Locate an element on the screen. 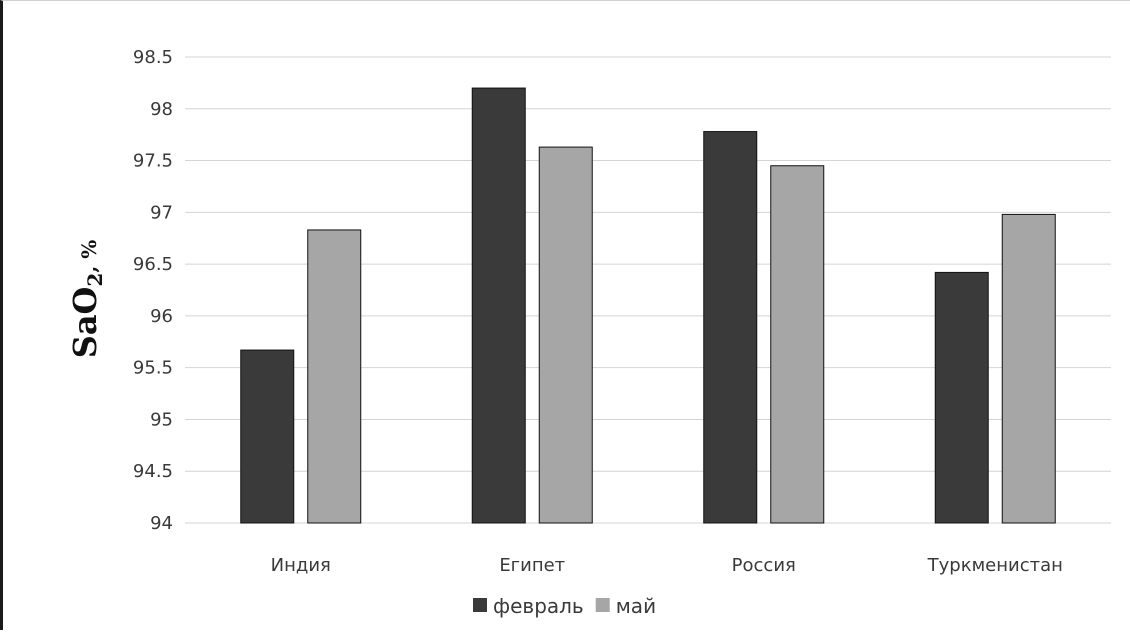 This screenshot has width=1130, height=634. y-tick-label: 94.5 is located at coordinates (153, 471).